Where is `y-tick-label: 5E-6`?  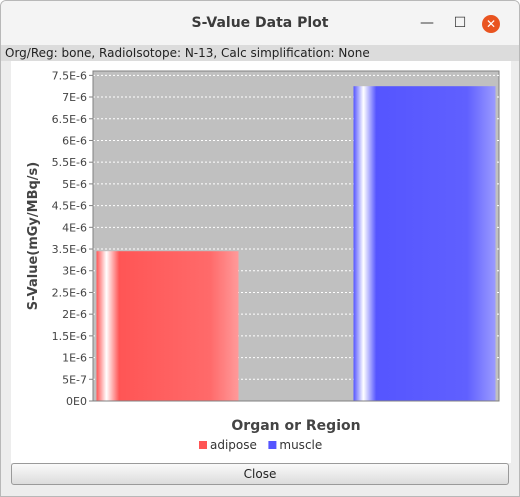 y-tick-label: 5E-6 is located at coordinates (74, 184).